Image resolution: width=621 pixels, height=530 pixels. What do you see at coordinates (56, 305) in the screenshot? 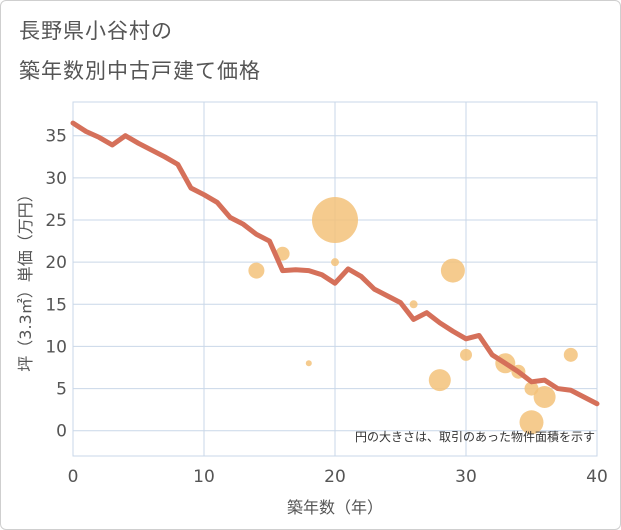
I see `y-tick-label: 15` at bounding box center [56, 305].